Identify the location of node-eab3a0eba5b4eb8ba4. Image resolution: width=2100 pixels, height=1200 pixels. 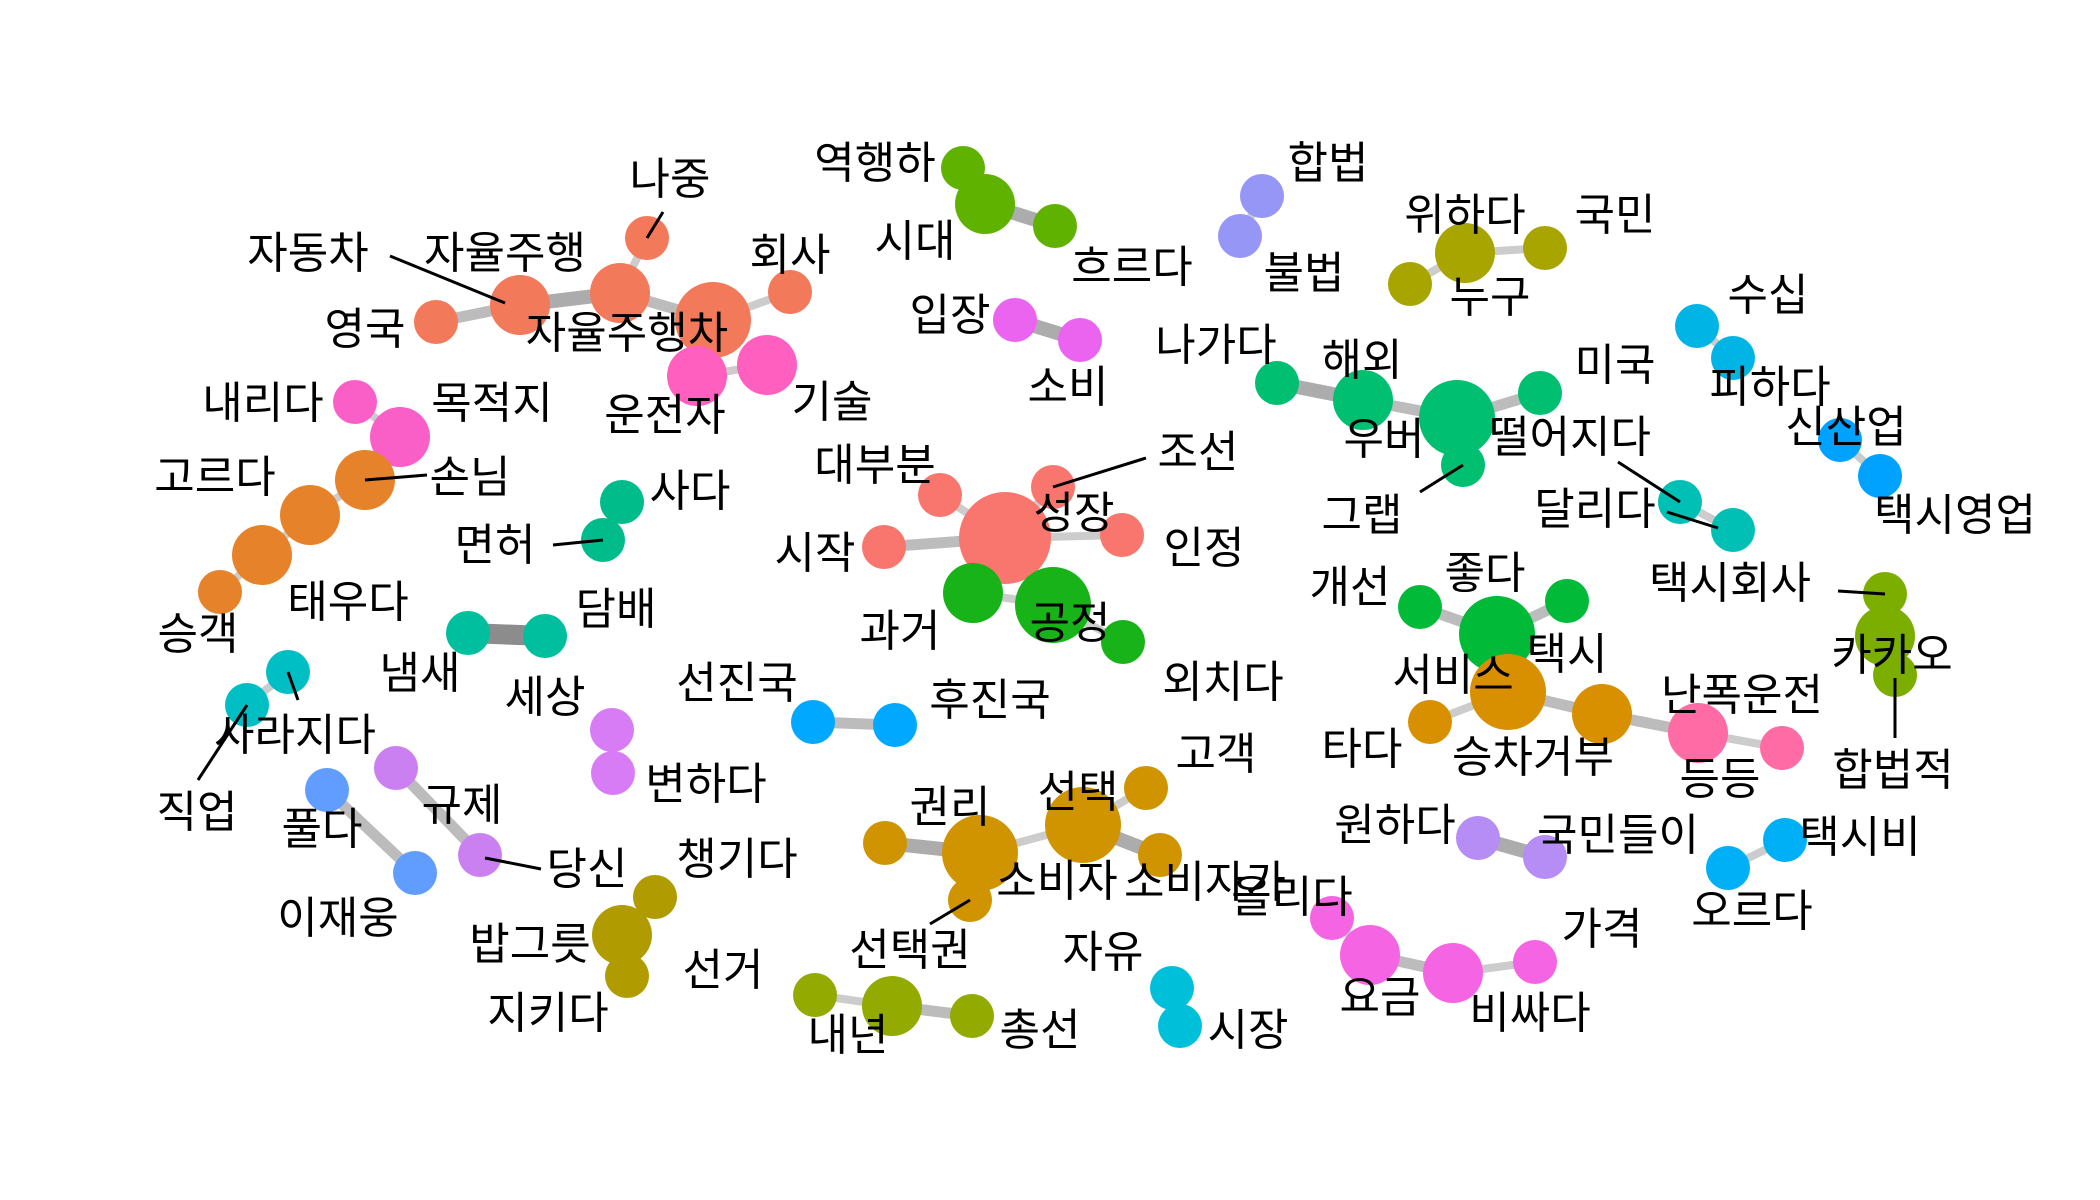
(310, 515).